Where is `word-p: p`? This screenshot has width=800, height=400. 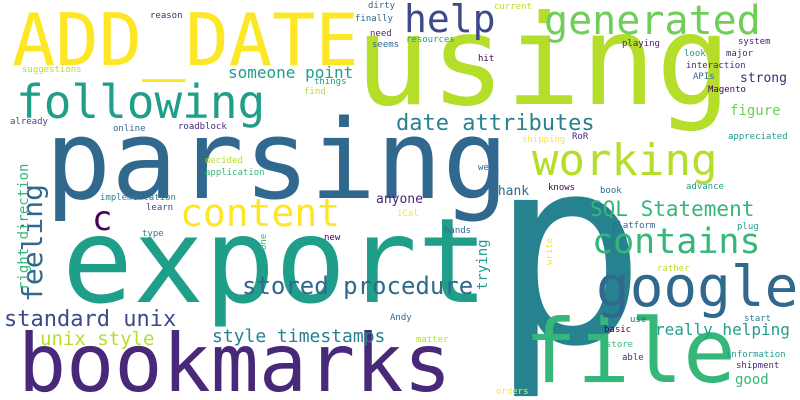 word-p: p is located at coordinates (568, 251).